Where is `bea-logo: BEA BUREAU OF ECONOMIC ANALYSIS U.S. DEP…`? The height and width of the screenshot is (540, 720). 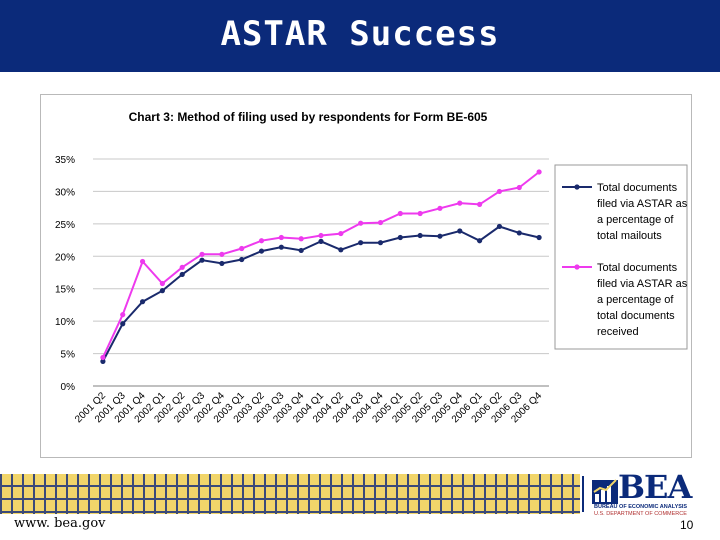 bea-logo: BEA BUREAU OF ECONOMIC ANALYSIS U.S. DEP… is located at coordinates (642, 494).